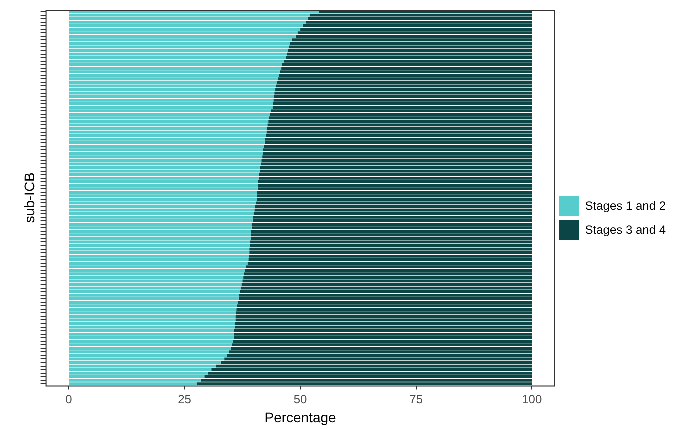 The height and width of the screenshot is (429, 696). Describe the element at coordinates (301, 399) in the screenshot. I see `x-tick-label: 50` at that location.